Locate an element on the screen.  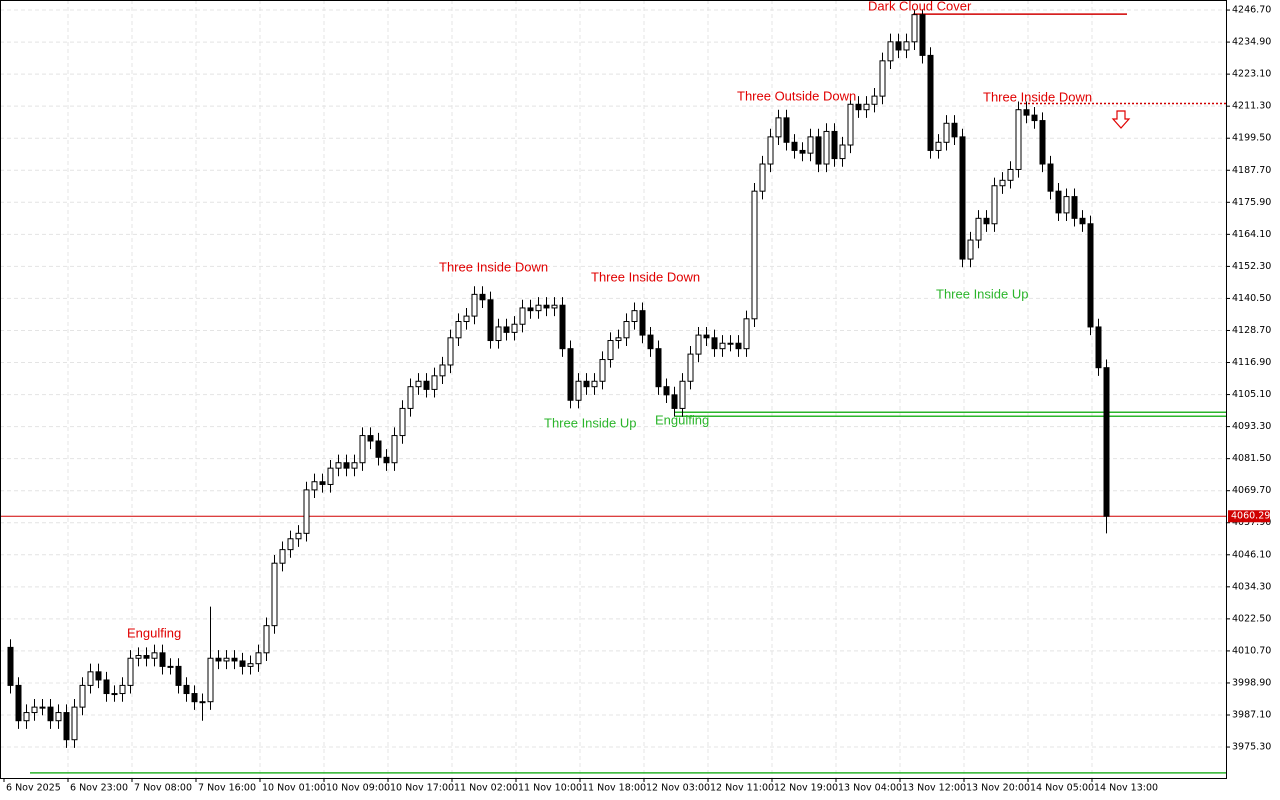
y-tick-label: 4152.30 is located at coordinates (1251, 266).